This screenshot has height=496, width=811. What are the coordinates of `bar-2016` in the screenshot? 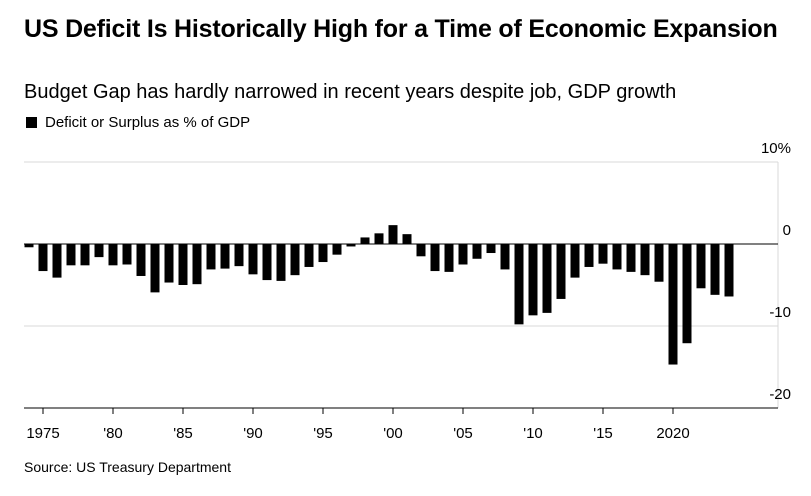 It's located at (617, 257).